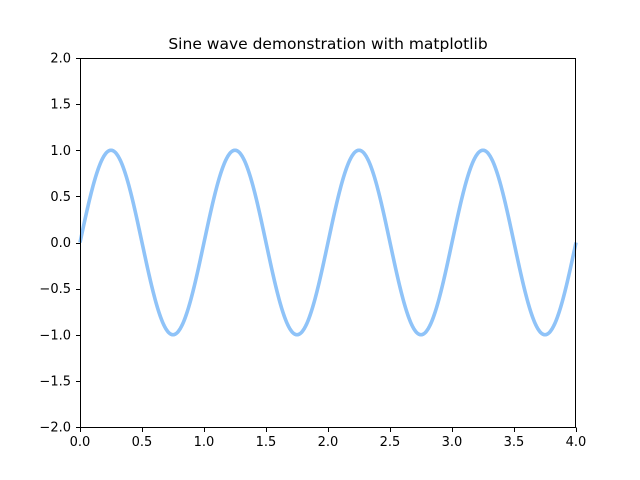  Describe the element at coordinates (80, 442) in the screenshot. I see `x-tick-label: 0.0` at that location.